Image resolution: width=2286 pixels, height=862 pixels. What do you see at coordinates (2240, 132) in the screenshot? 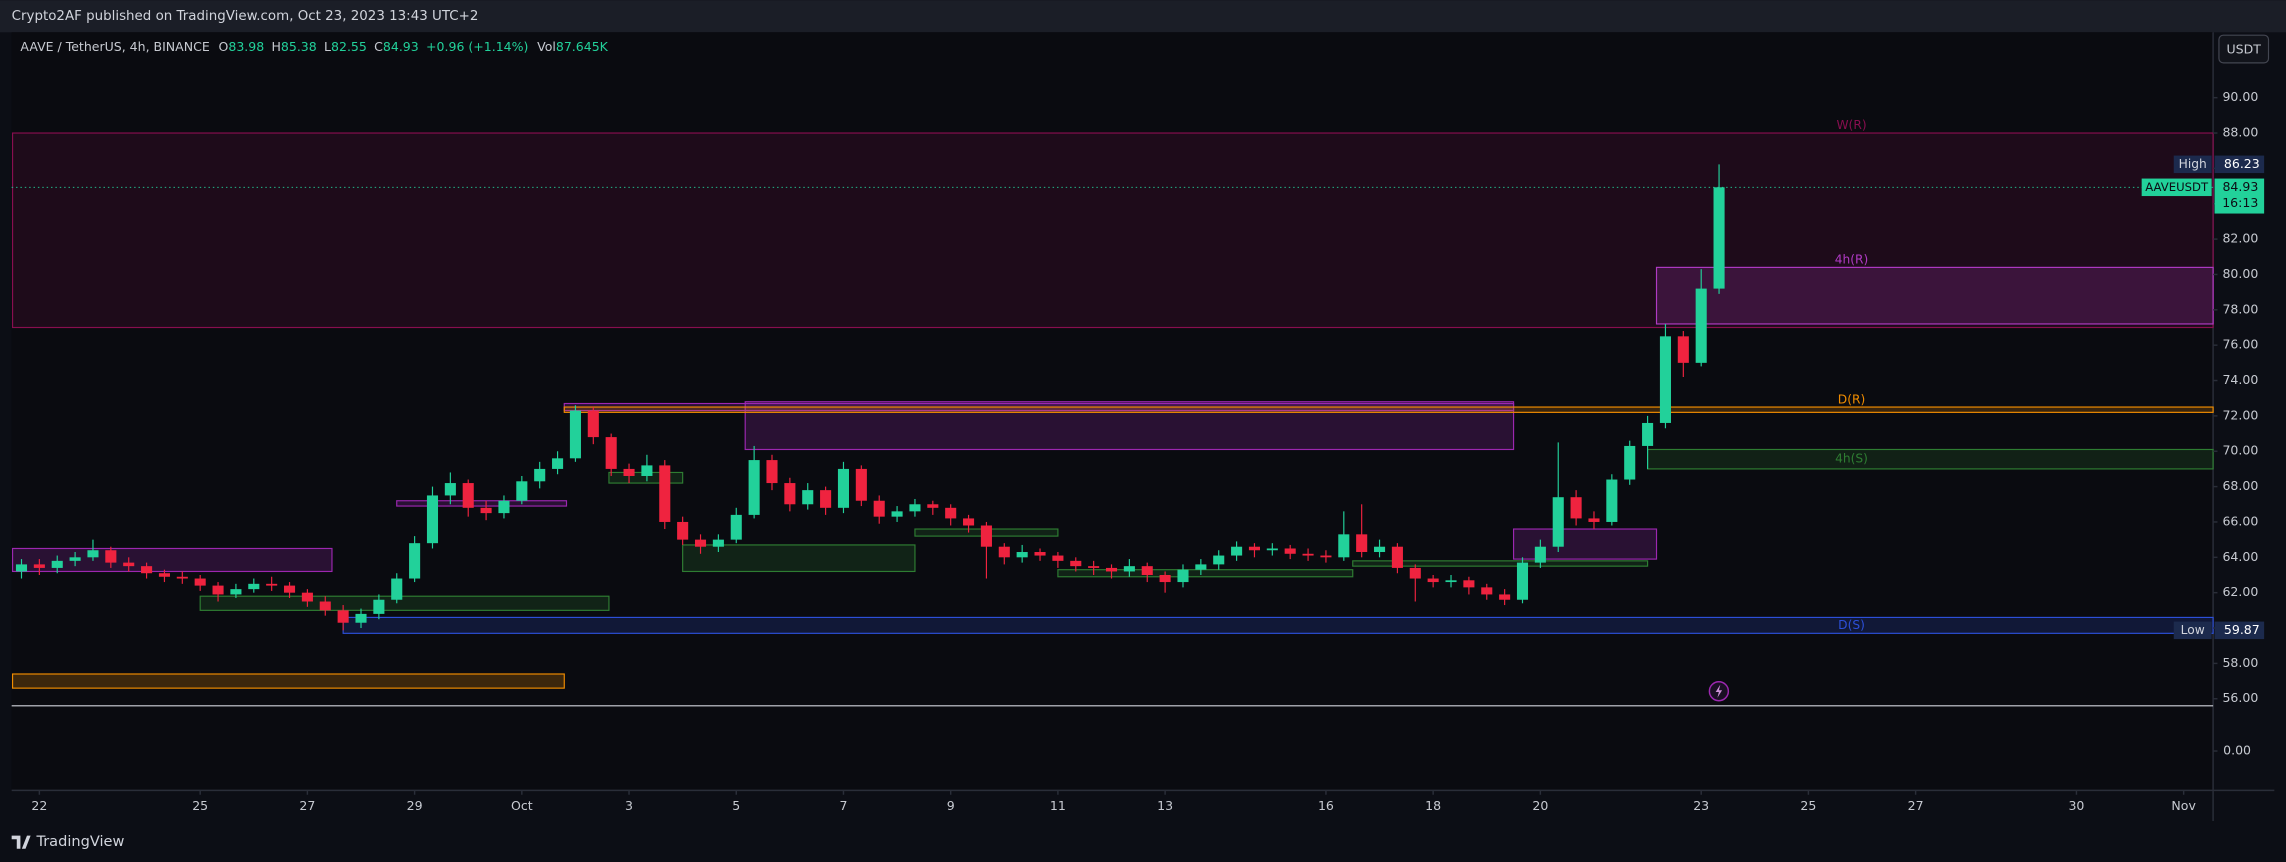
I see `y-tick-label: 88.00` at bounding box center [2240, 132].